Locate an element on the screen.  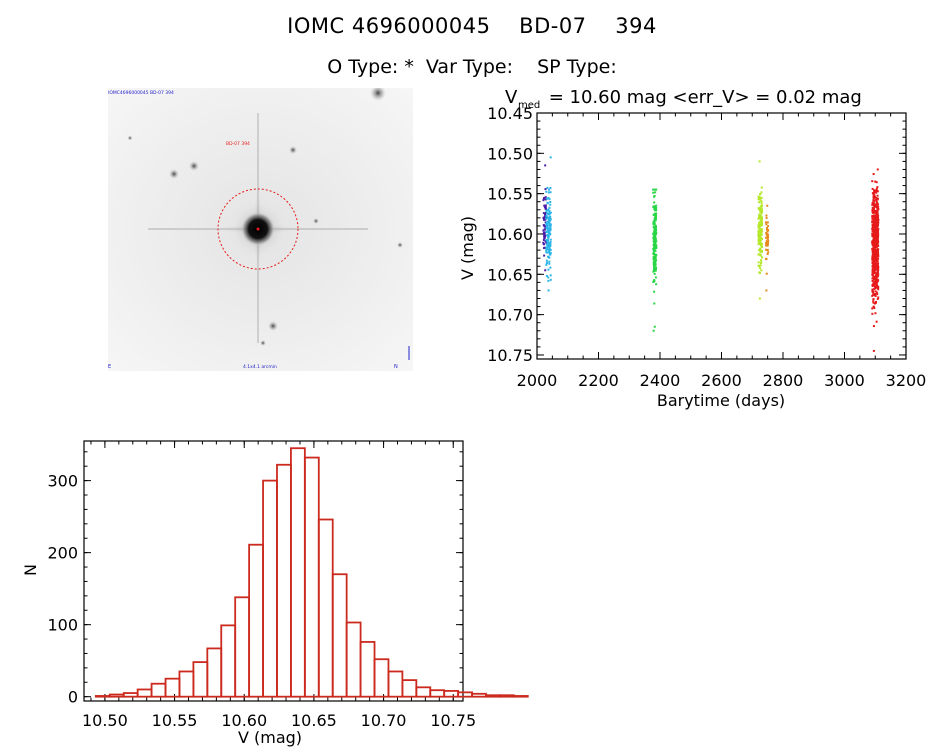
light-curve-title-v: V is located at coordinates (511, 97).